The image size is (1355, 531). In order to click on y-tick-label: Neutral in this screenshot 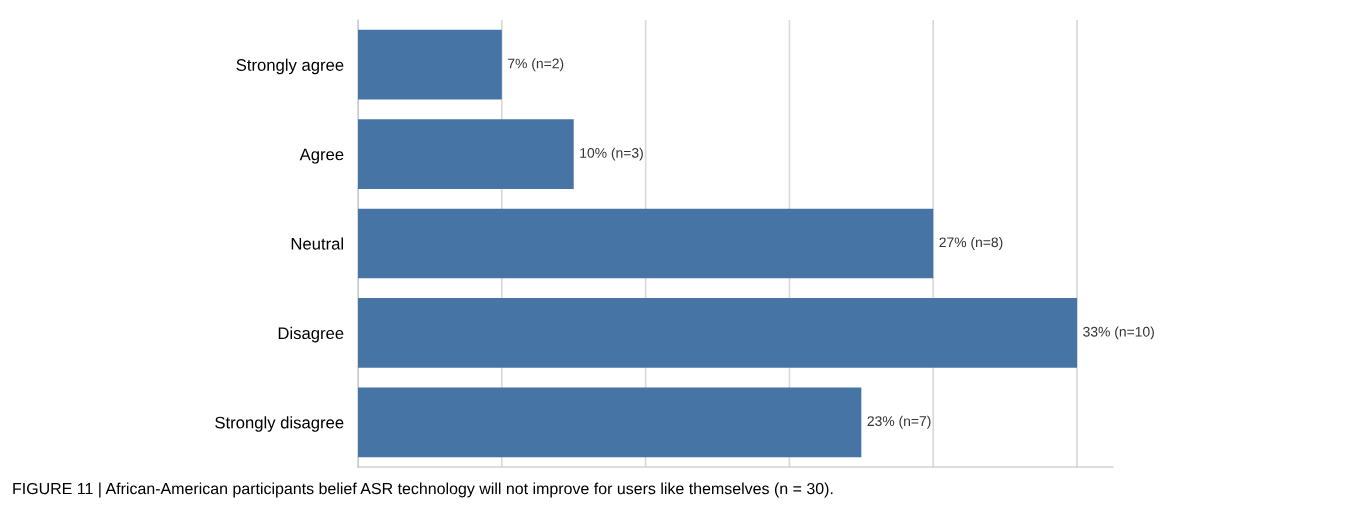, I will do `click(317, 243)`.